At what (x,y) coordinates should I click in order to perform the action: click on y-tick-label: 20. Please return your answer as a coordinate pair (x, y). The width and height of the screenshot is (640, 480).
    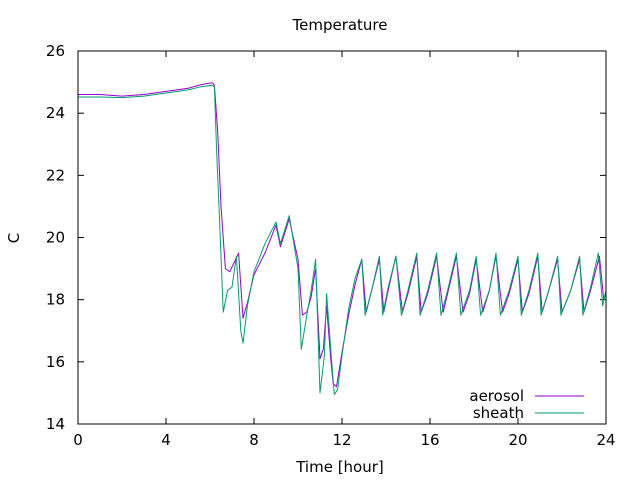
    Looking at the image, I should click on (55, 238).